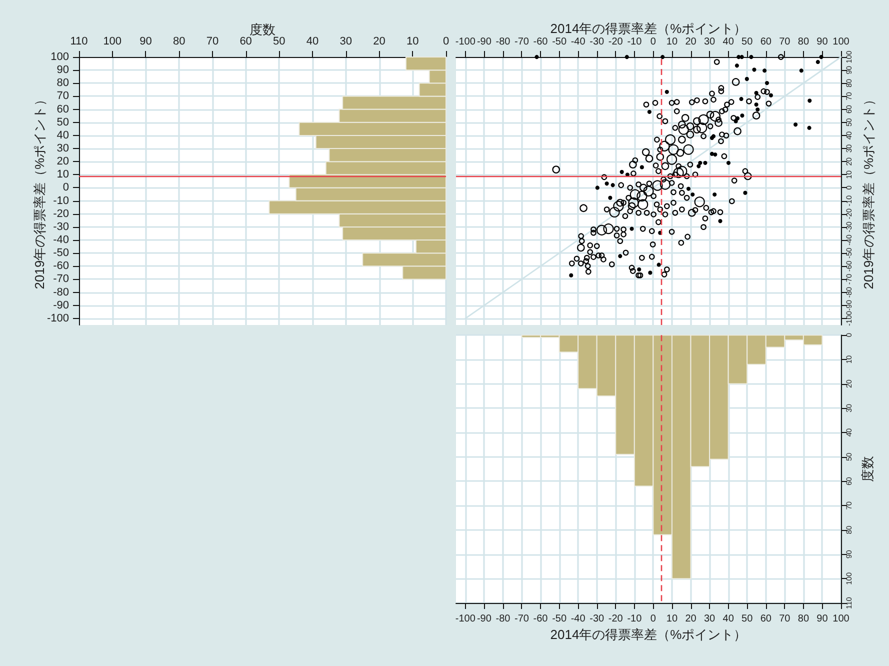  Describe the element at coordinates (61, 253) in the screenshot. I see `y-tick-label: -50` at that location.